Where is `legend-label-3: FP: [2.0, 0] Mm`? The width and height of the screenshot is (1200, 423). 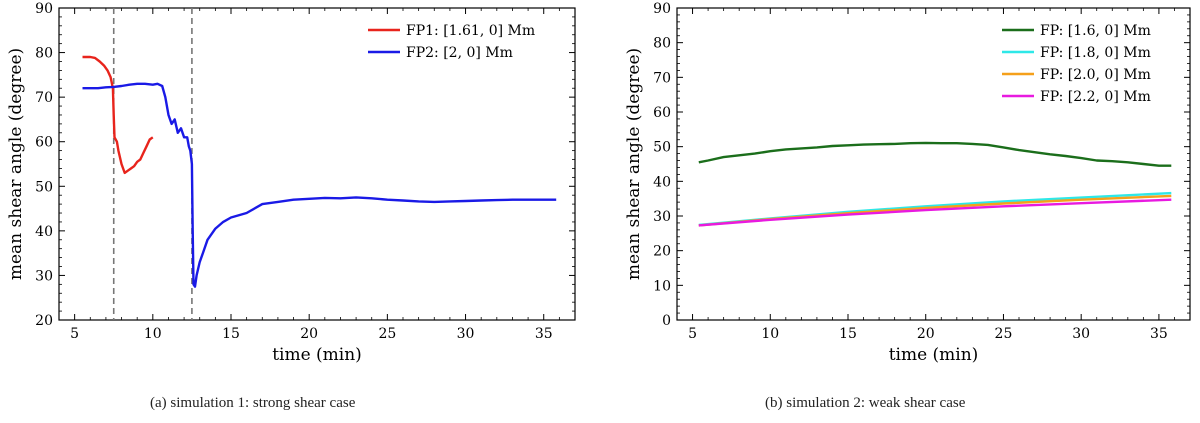
legend-label-3: FP: [2.0, 0] Mm is located at coordinates (1095, 75).